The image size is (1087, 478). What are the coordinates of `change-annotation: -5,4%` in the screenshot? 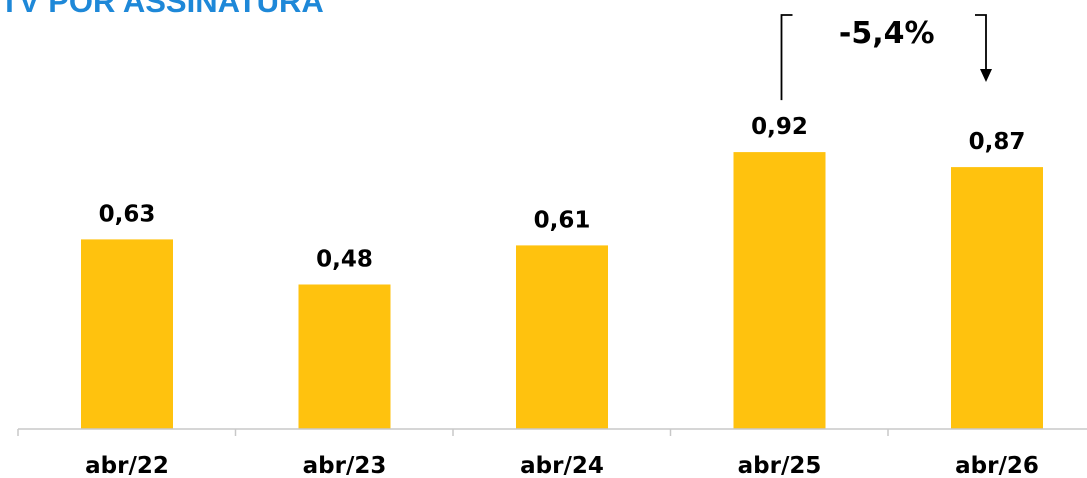 It's located at (886, 57).